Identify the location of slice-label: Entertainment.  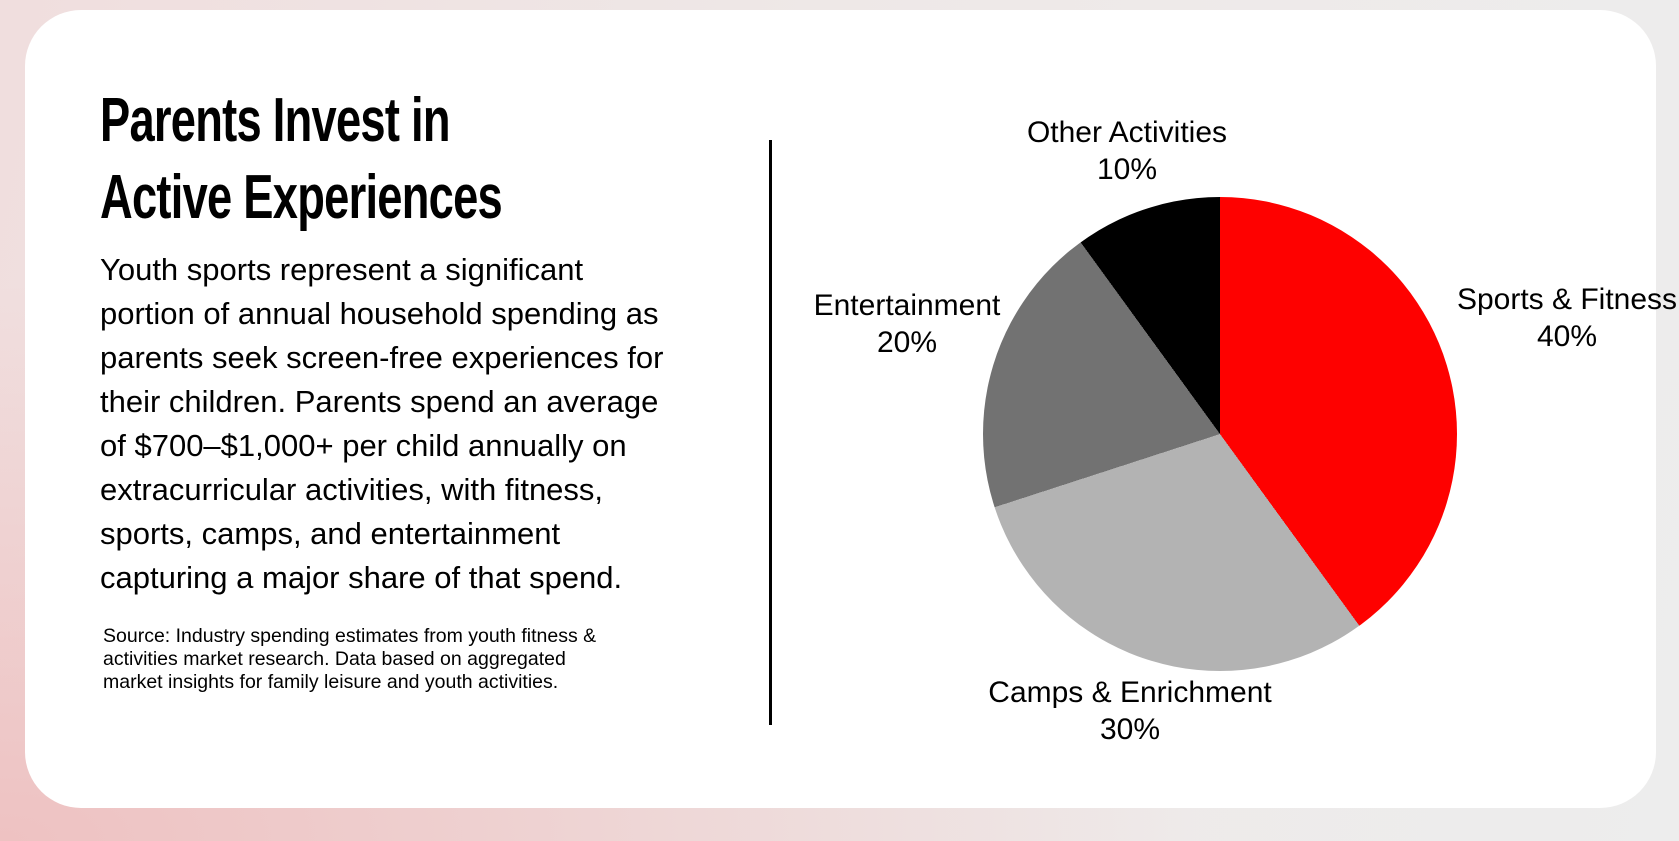
(907, 305).